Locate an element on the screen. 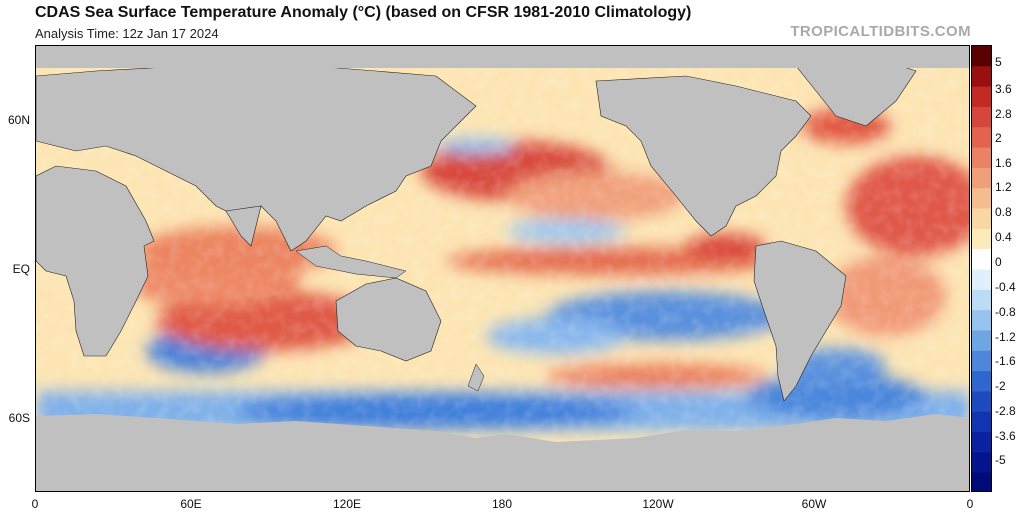 The image size is (1024, 512). colorbar-tick-label: -2 is located at coordinates (1000, 386).